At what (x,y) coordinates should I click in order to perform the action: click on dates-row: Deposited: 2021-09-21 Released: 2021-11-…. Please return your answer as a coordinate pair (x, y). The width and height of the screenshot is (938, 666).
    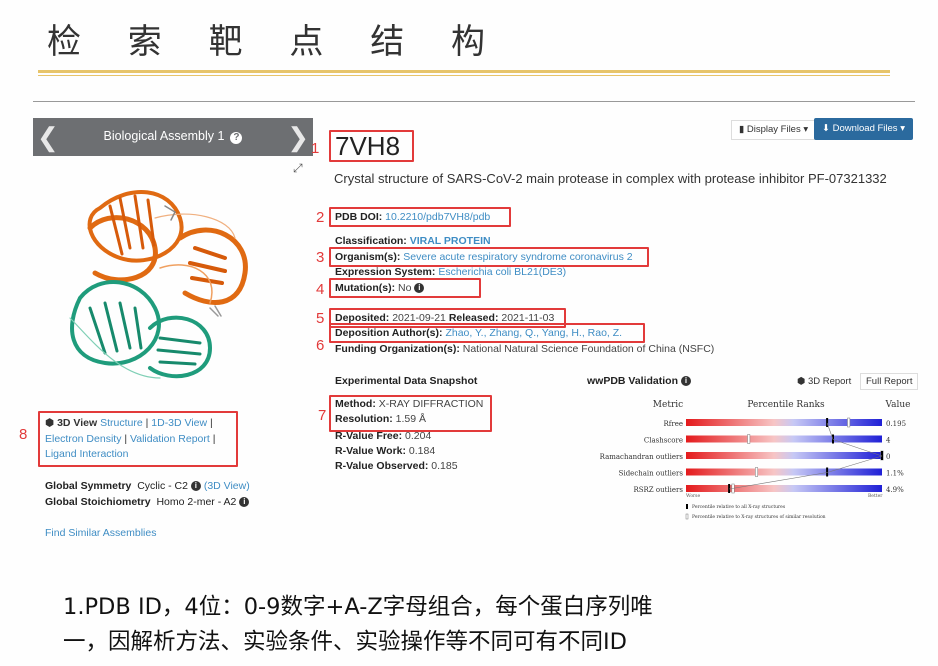
    Looking at the image, I should click on (444, 318).